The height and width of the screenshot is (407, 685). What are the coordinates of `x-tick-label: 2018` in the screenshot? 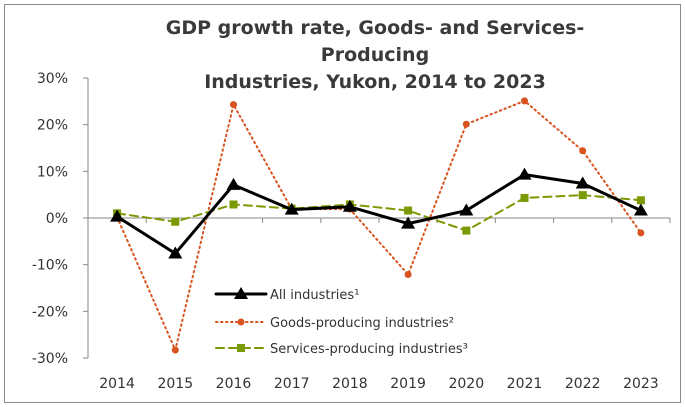 It's located at (350, 384).